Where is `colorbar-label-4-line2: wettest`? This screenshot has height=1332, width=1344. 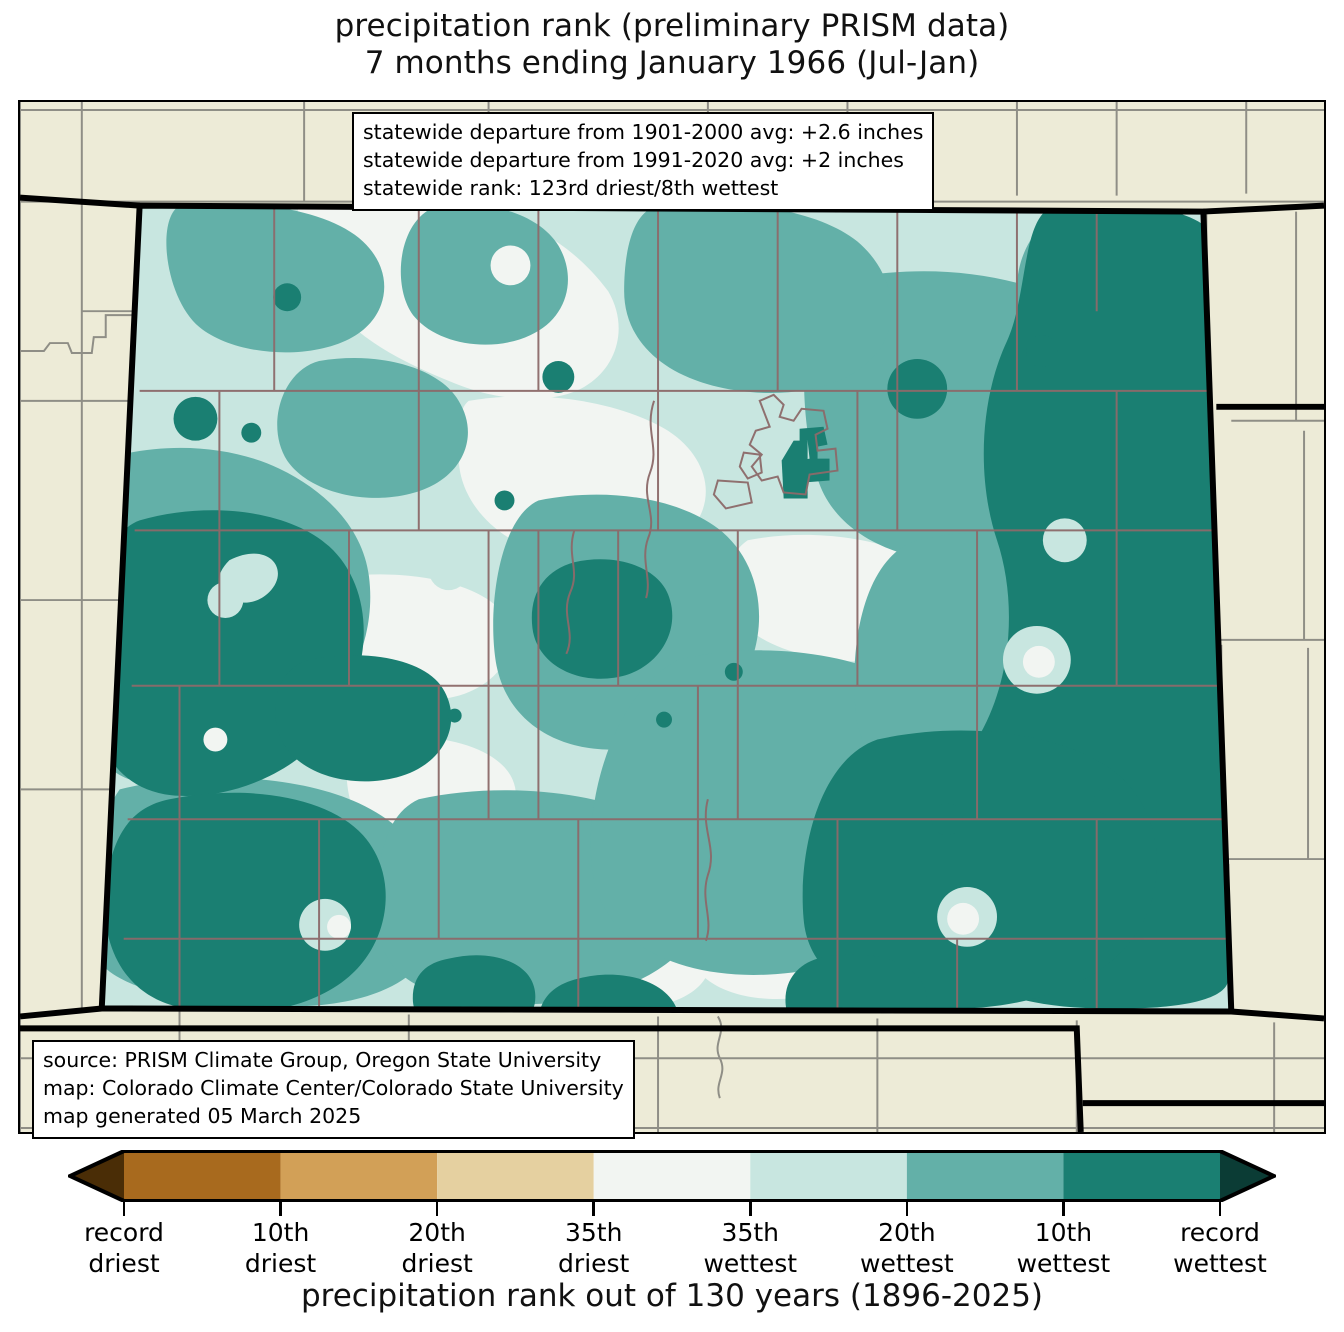
colorbar-label-4-line2: wettest is located at coordinates (750, 1263).